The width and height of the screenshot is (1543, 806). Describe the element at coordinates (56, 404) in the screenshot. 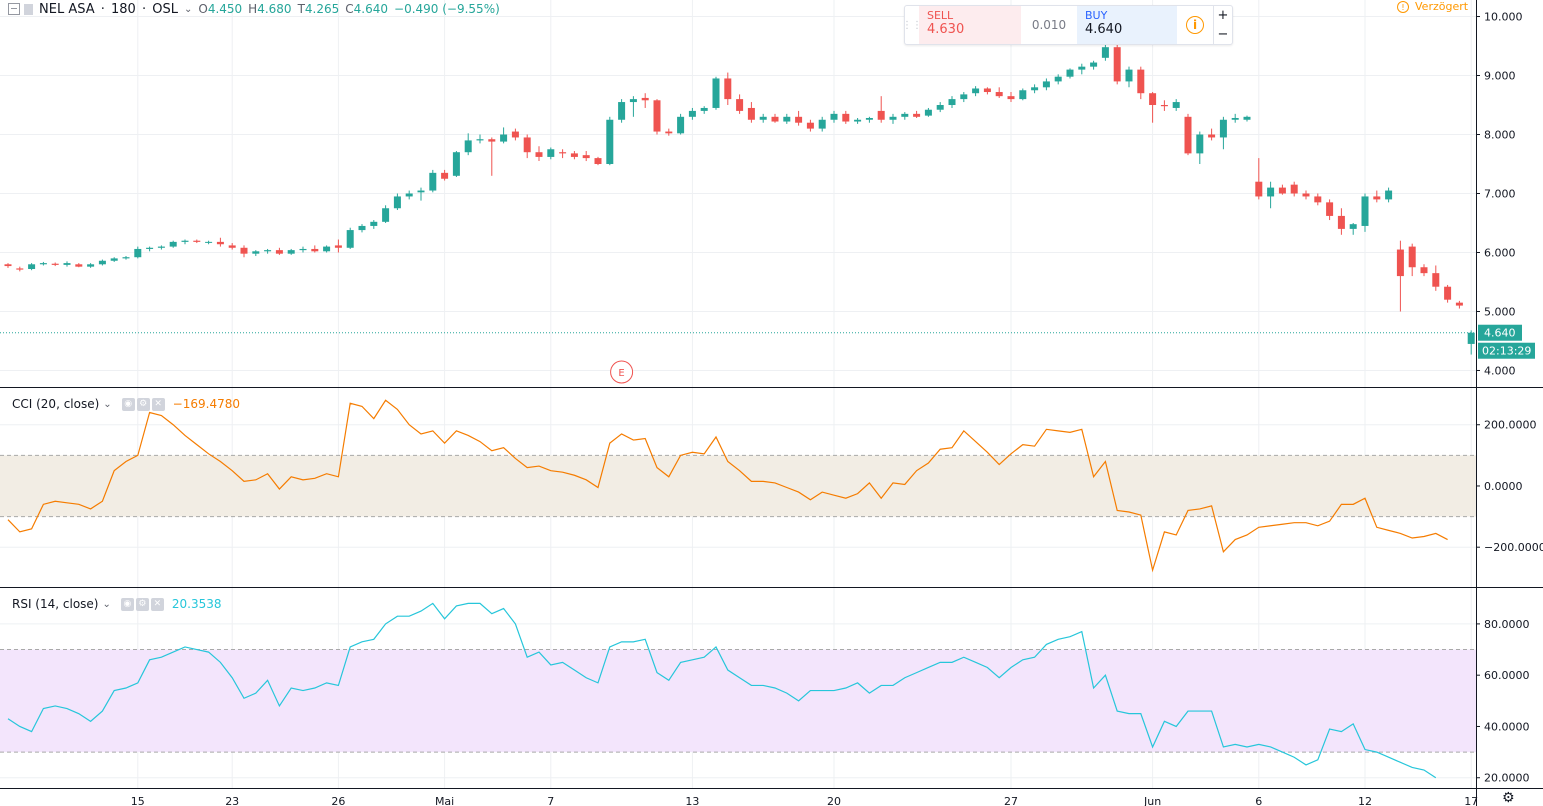

I see `cci-name: CCI (20, close)` at that location.